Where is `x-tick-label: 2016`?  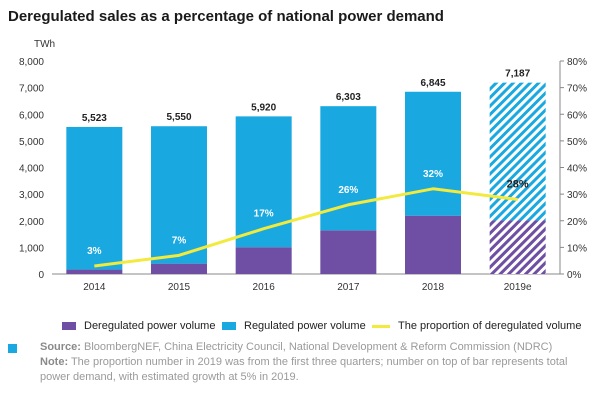 x-tick-label: 2016 is located at coordinates (264, 287).